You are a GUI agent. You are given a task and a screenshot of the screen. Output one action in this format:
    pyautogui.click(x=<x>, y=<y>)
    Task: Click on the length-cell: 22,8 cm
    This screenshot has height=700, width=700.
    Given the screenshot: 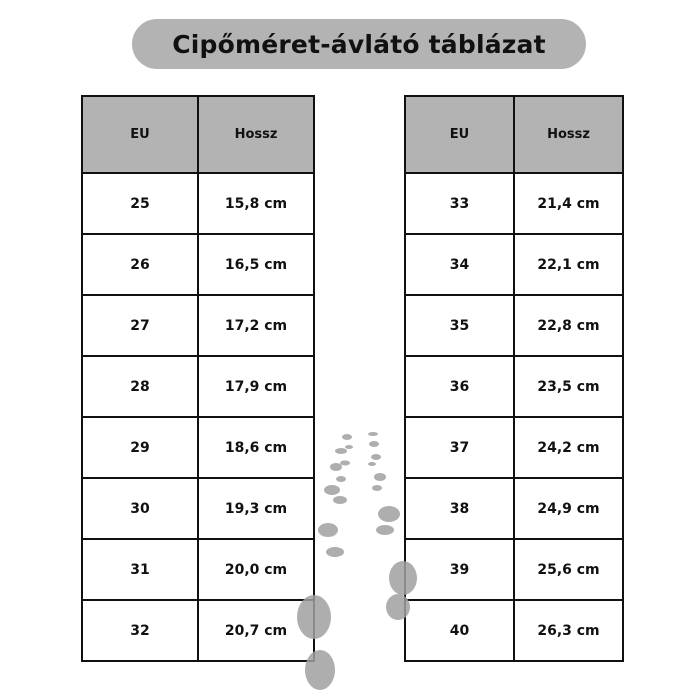 What is the action you would take?
    pyautogui.click(x=568, y=325)
    